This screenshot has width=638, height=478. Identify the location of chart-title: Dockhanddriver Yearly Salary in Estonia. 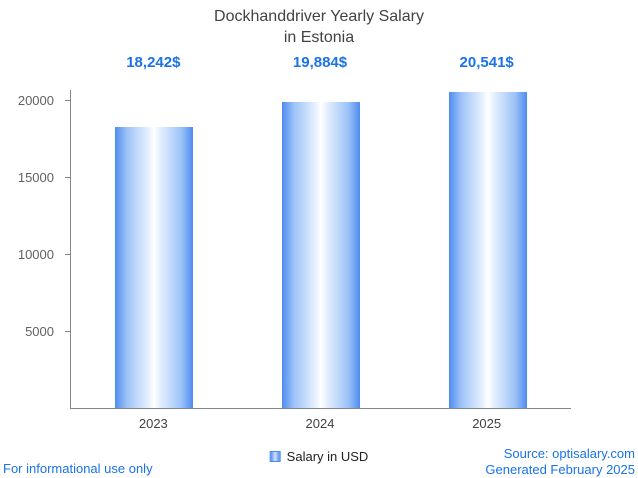
(319, 28).